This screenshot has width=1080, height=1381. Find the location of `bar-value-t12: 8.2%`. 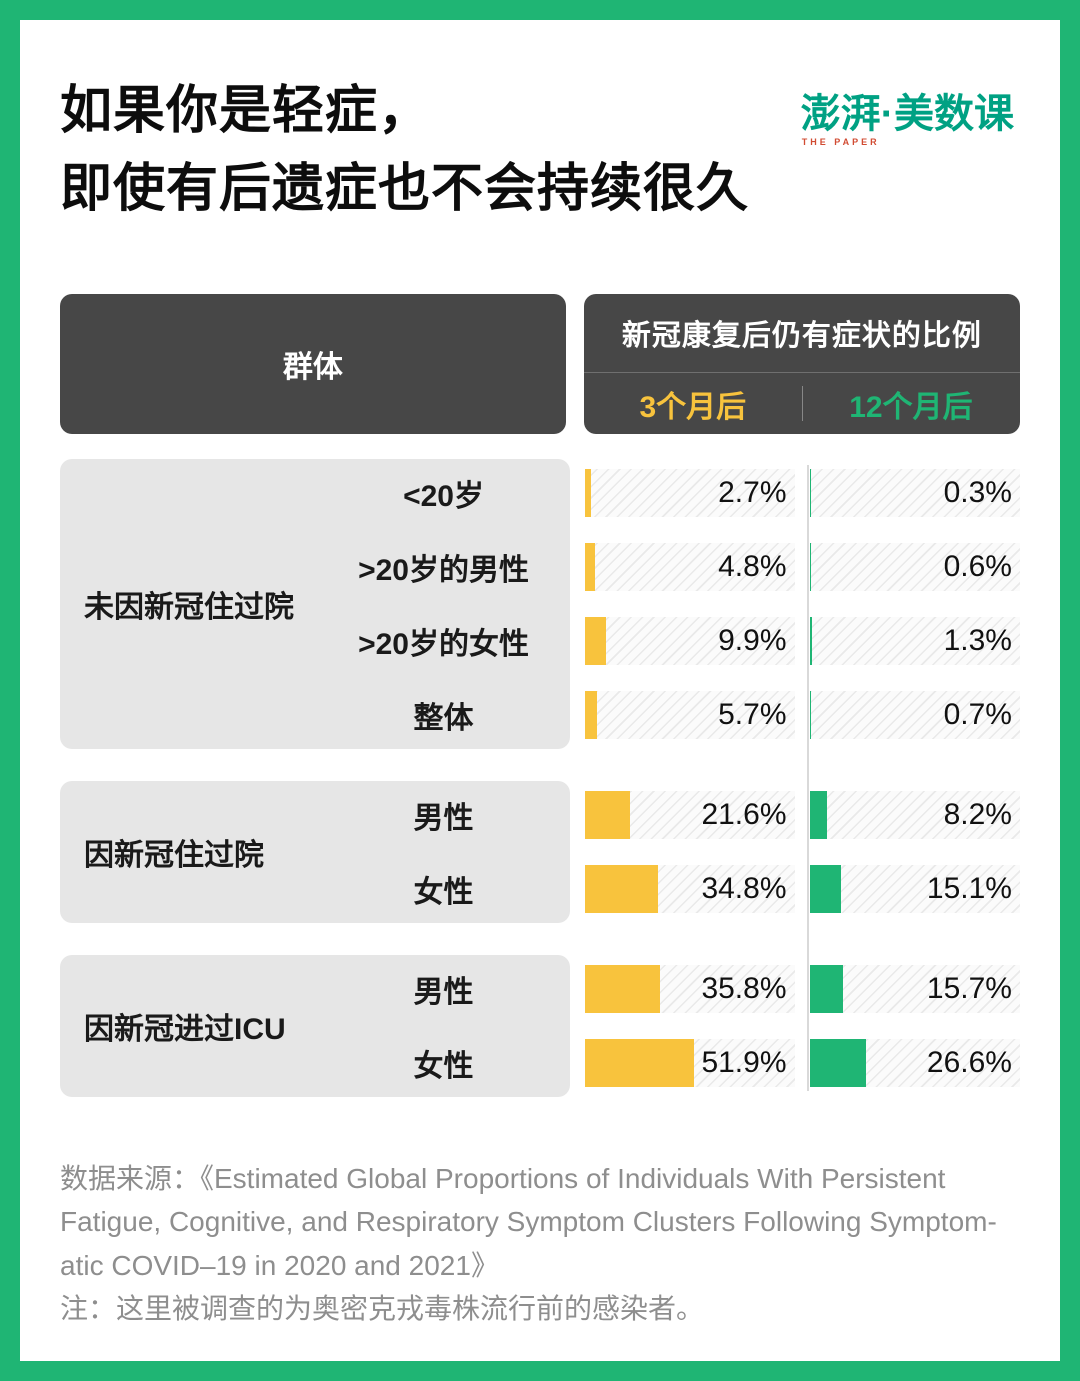

bar-value-t12: 8.2% is located at coordinates (977, 814).